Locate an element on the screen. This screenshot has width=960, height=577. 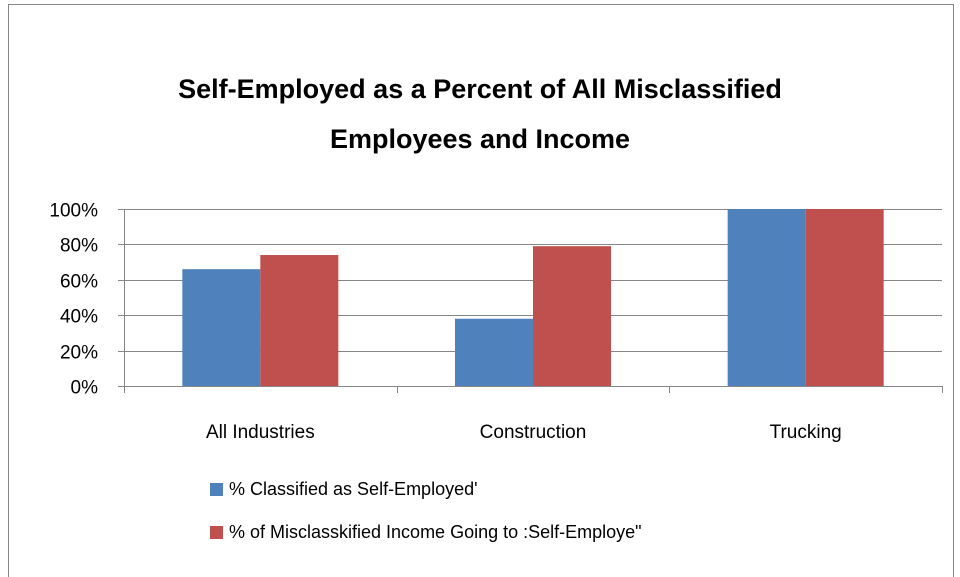
legend-item-series-1: % Classified as Self-Employed' is located at coordinates (426, 488).